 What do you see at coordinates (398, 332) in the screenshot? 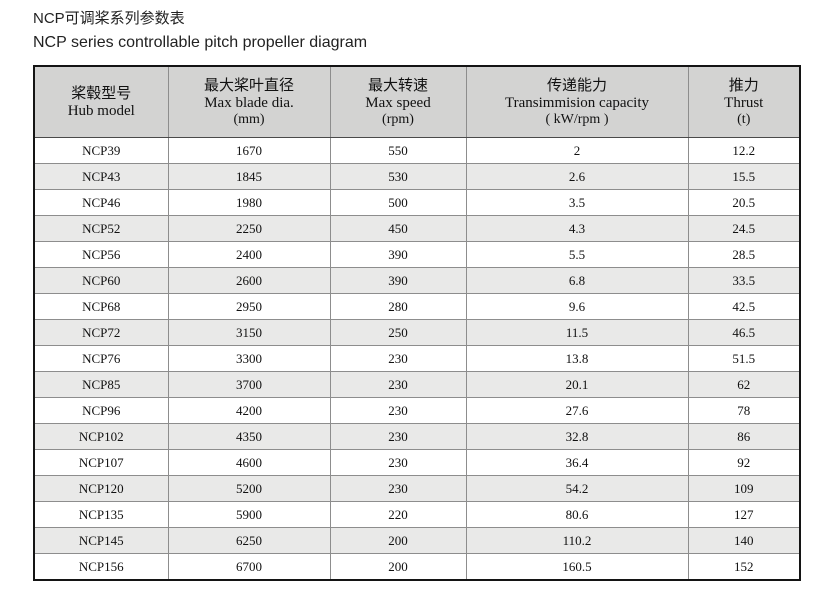
I see `table-cell: 250` at bounding box center [398, 332].